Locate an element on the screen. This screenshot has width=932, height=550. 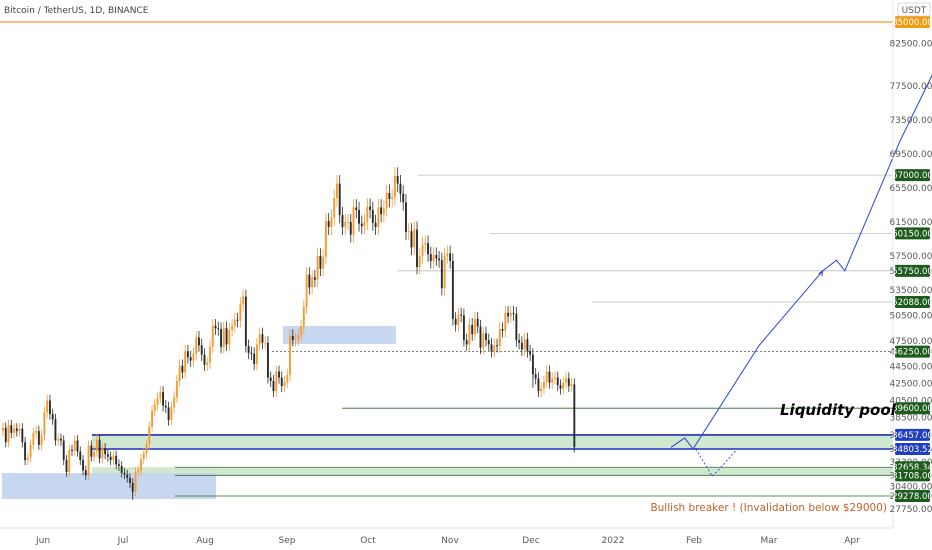
price-badge-label-7: 36457.00 is located at coordinates (912, 436).